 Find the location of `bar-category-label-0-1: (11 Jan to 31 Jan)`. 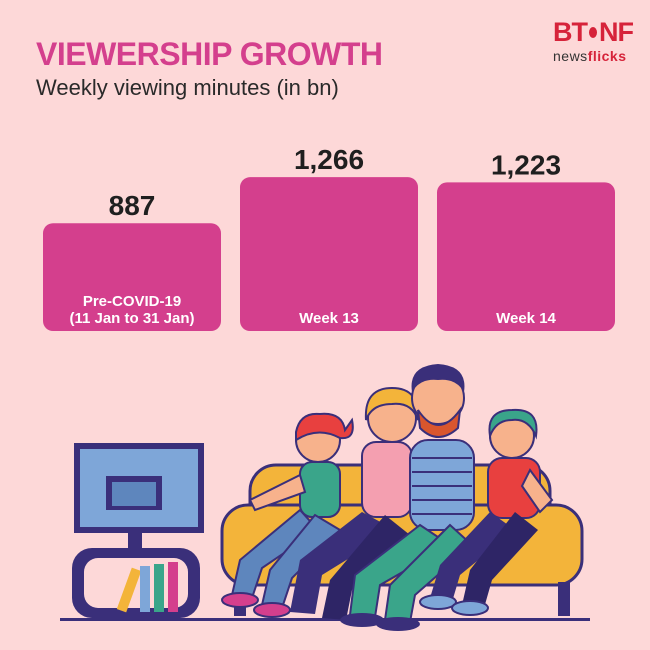

bar-category-label-0-1: (11 Jan to 31 Jan) is located at coordinates (131, 318).